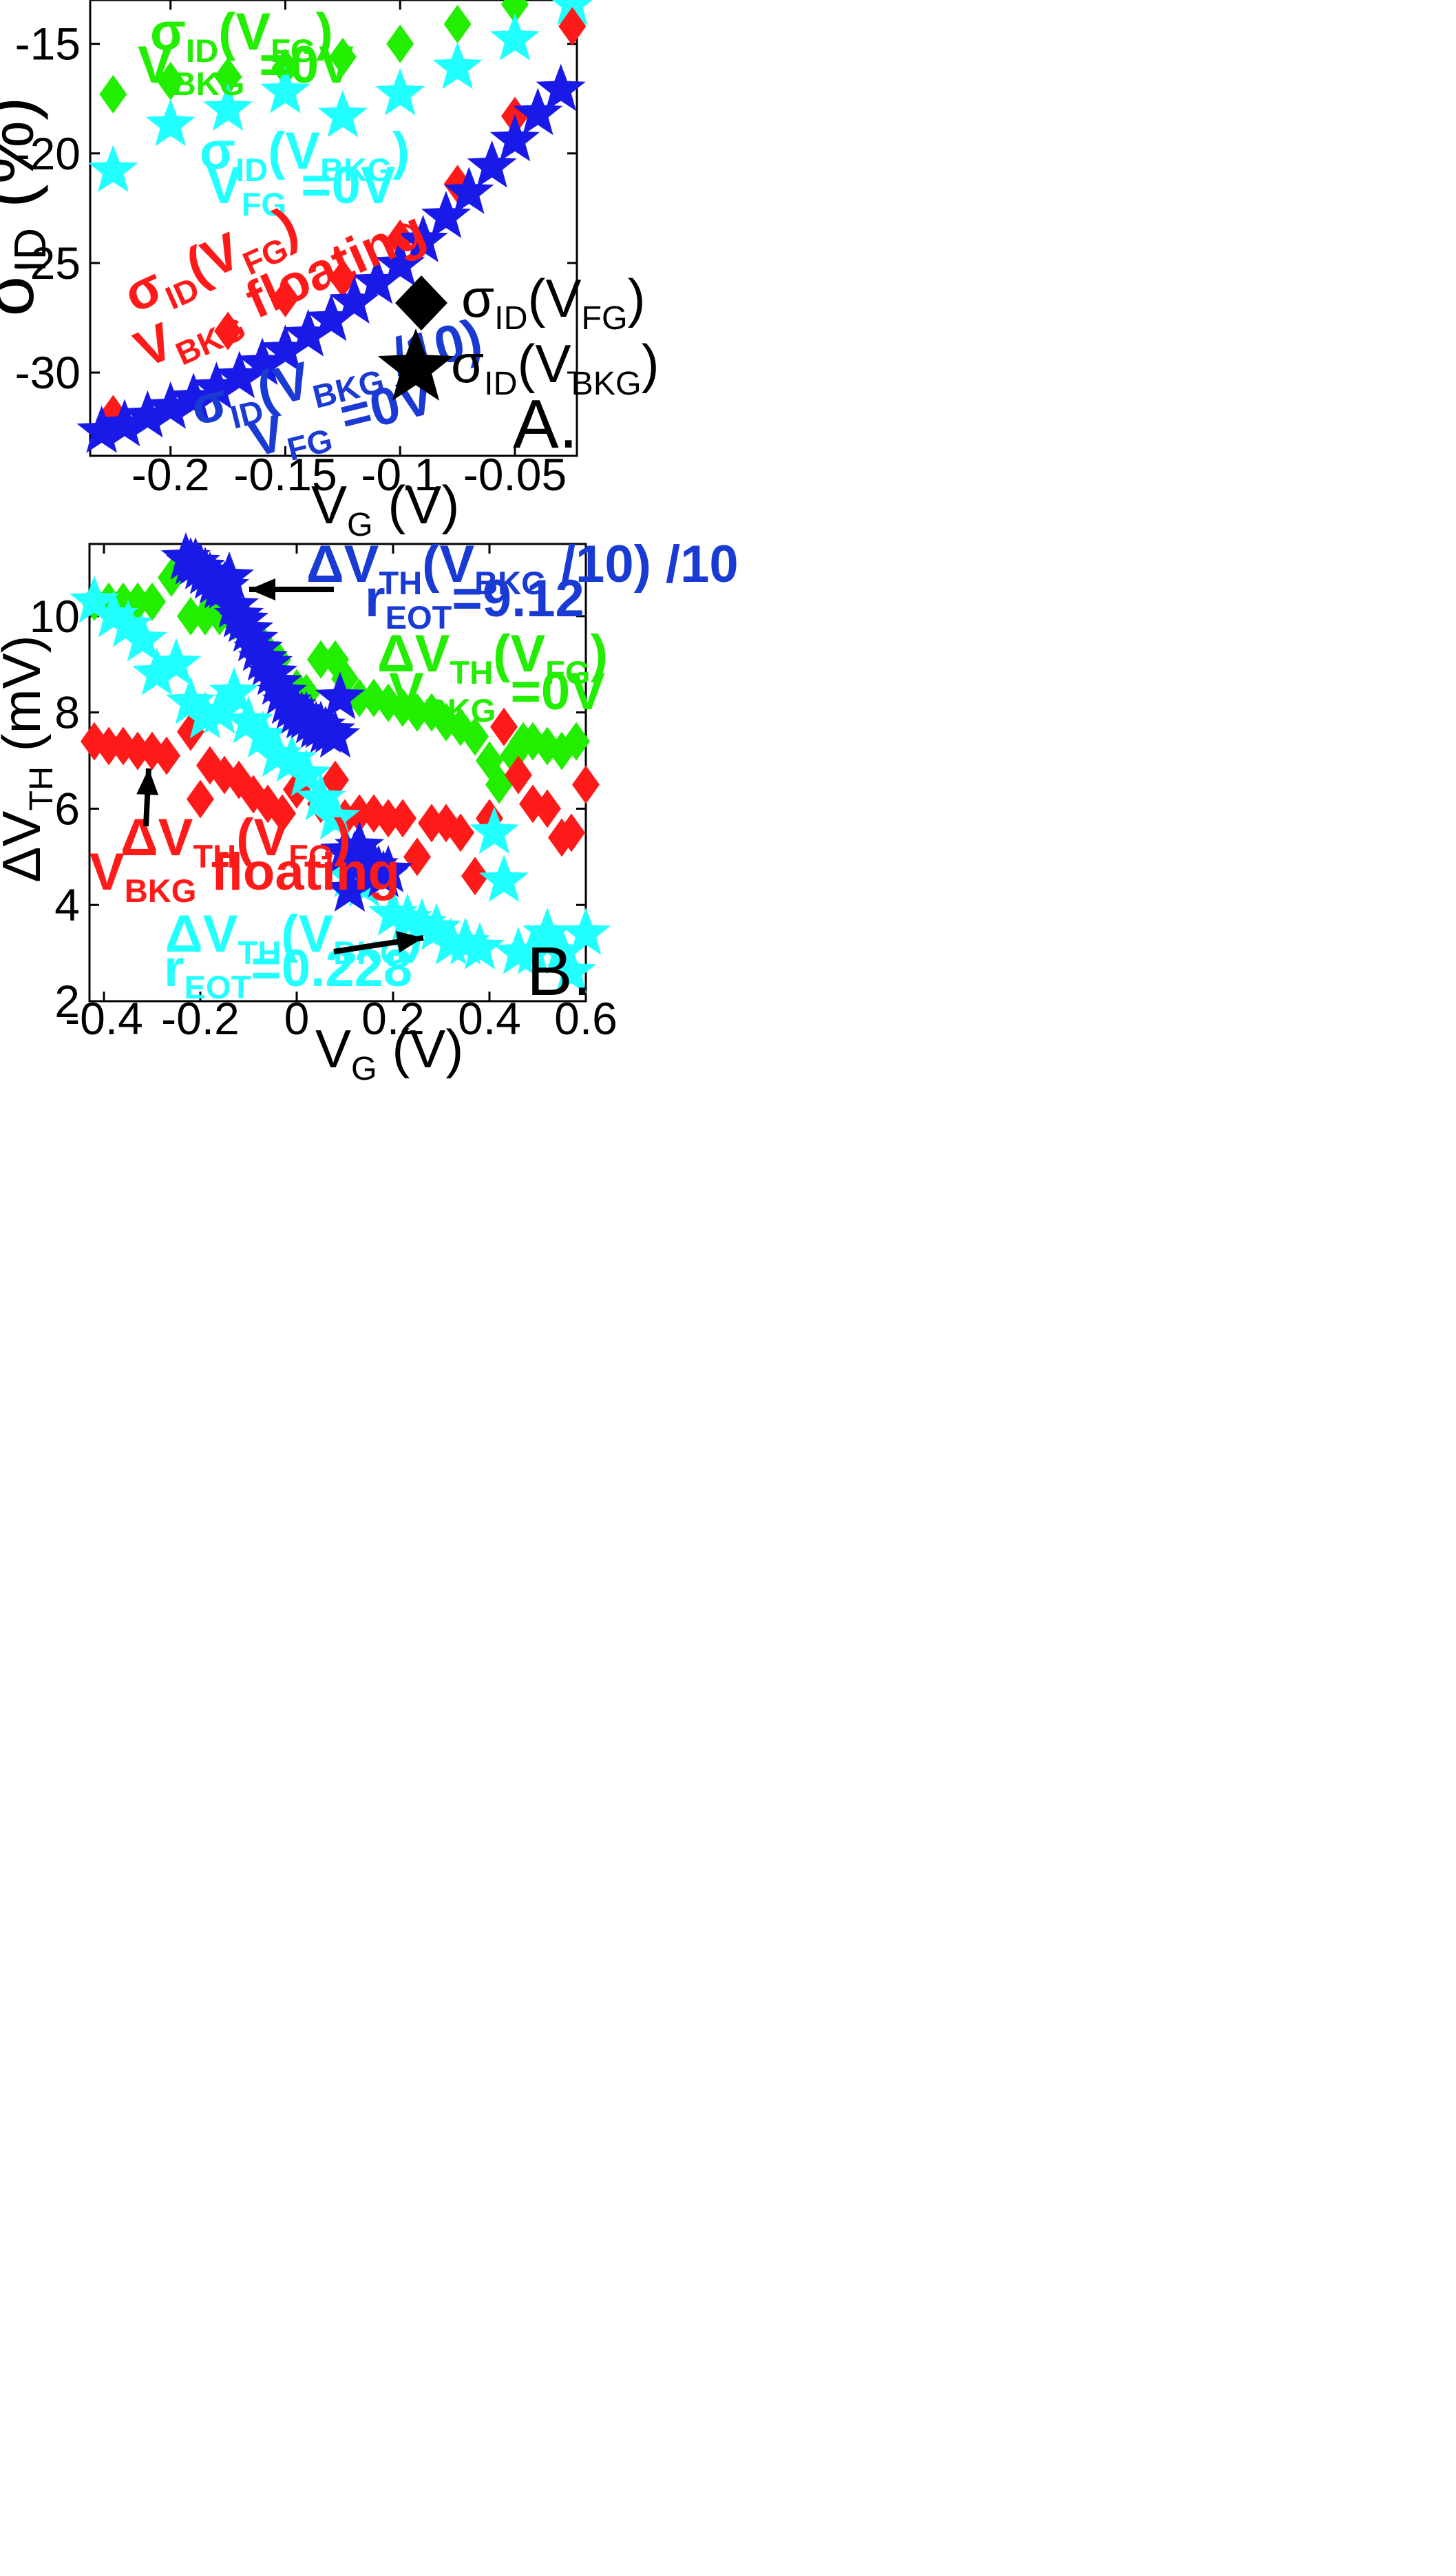 The image size is (1456, 2576). I want to click on annotation-cyan-A-line1-part: (V, so click(294, 151).